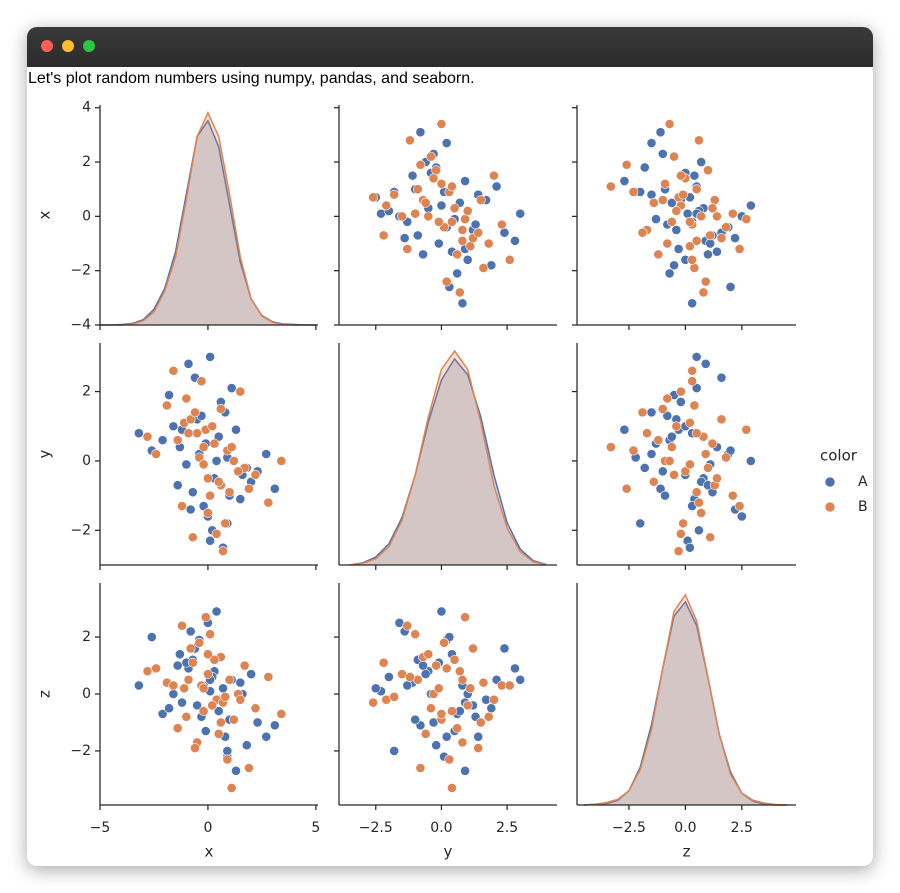 The width and height of the screenshot is (900, 893). Describe the element at coordinates (45, 453) in the screenshot. I see `y-axis-label: y` at that location.